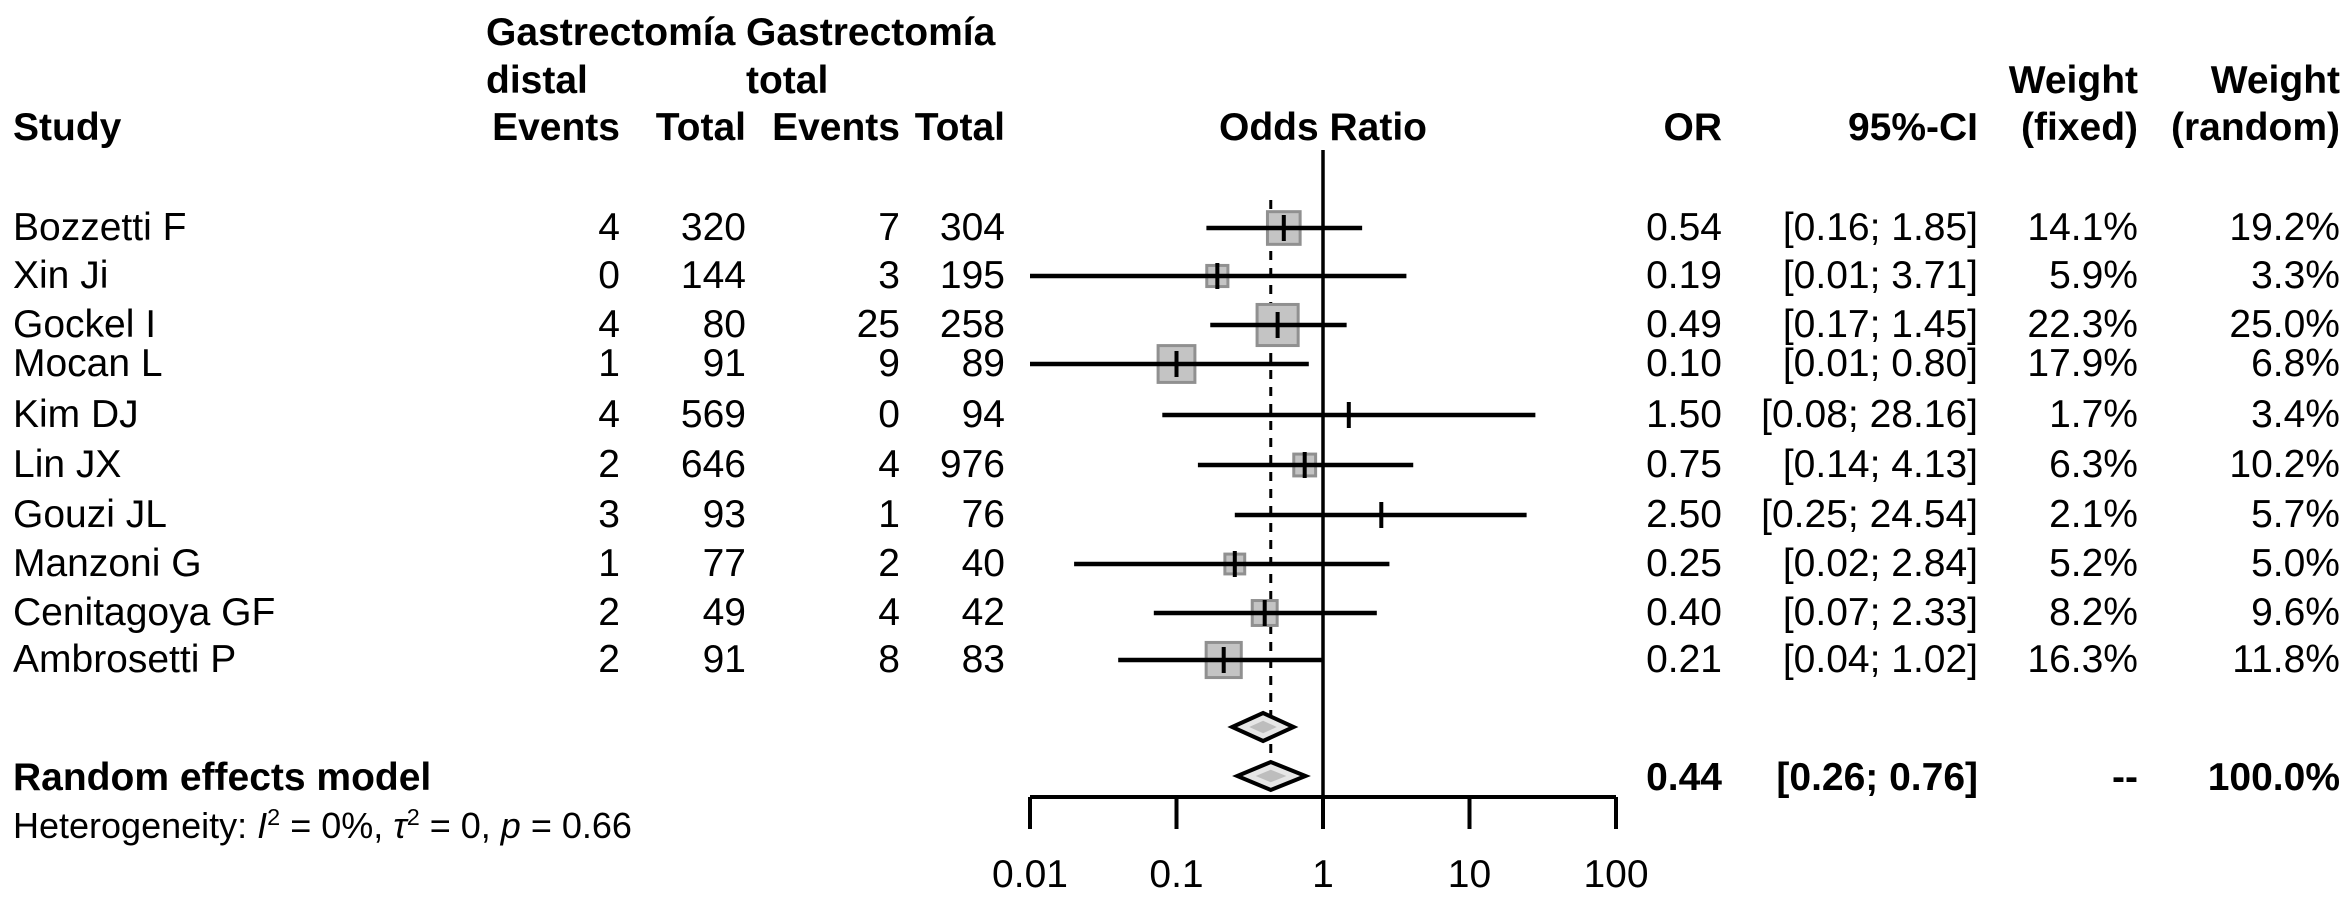 The image size is (2341, 902). Describe the element at coordinates (125, 659) in the screenshot. I see `study-name: Ambrosetti P` at that location.